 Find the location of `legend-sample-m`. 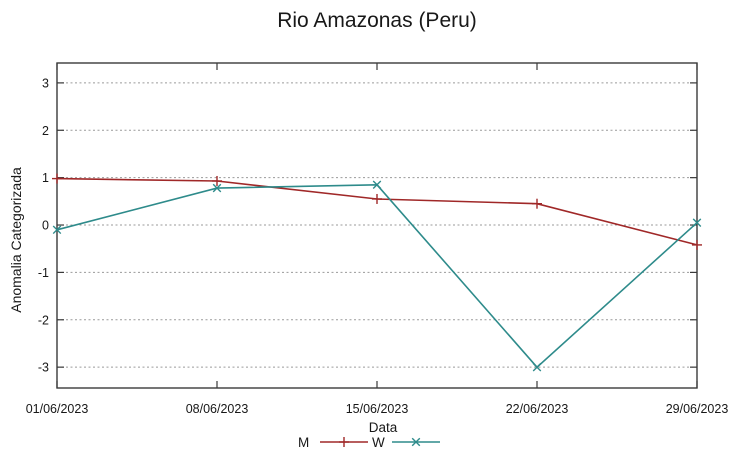

legend-sample-m is located at coordinates (344, 442).